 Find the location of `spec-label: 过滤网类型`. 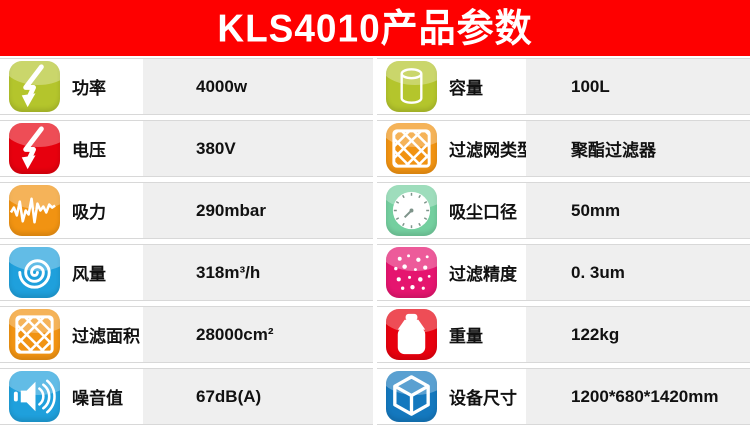

spec-label: 过滤网类型 is located at coordinates (491, 150).